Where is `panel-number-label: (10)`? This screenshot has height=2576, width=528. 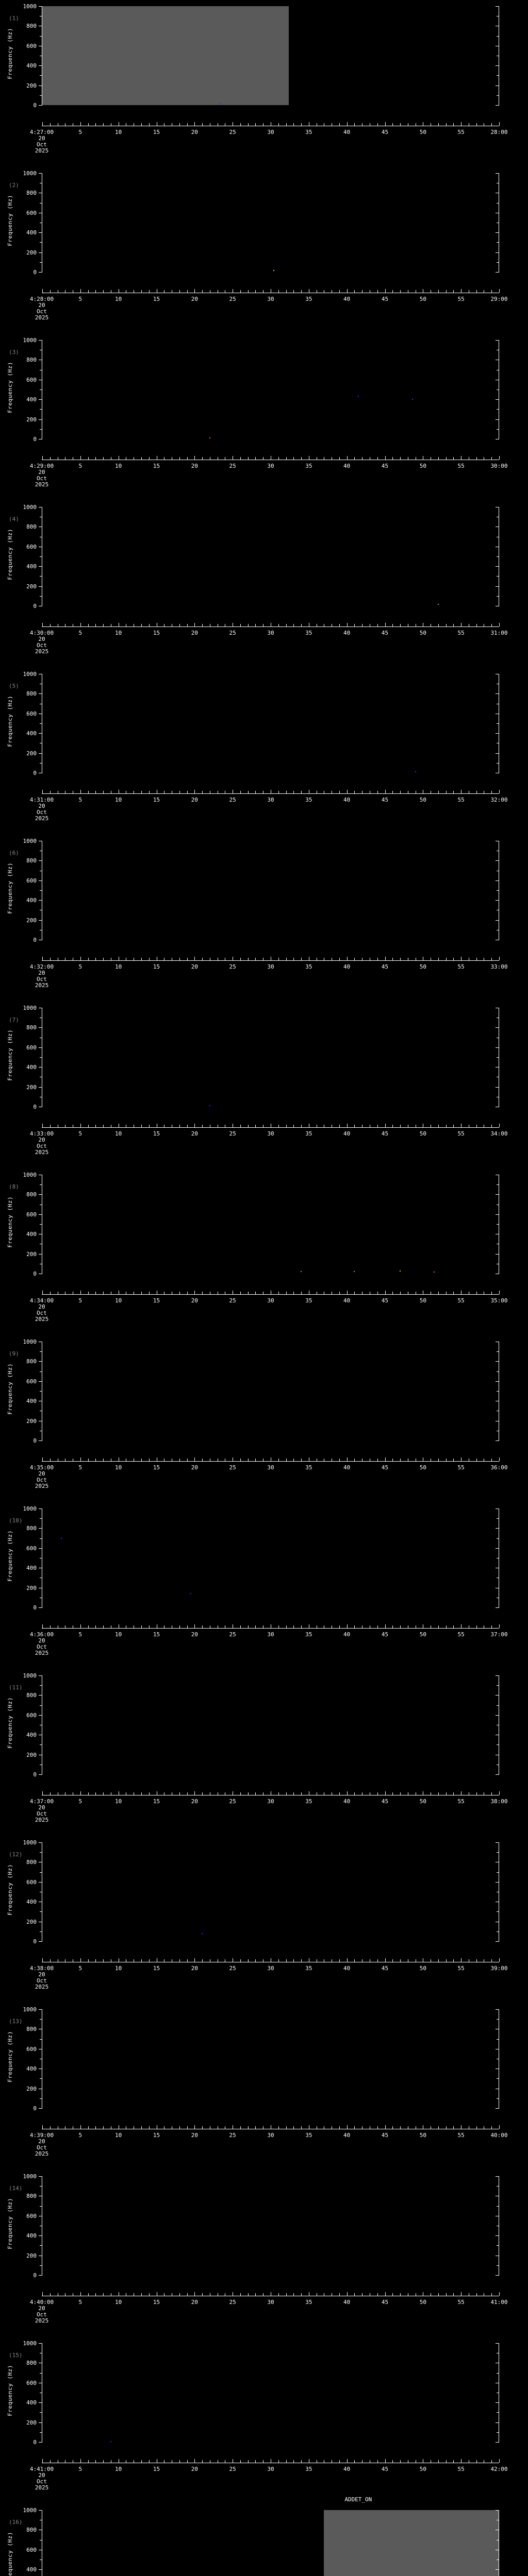 panel-number-label: (10) is located at coordinates (16, 1520).